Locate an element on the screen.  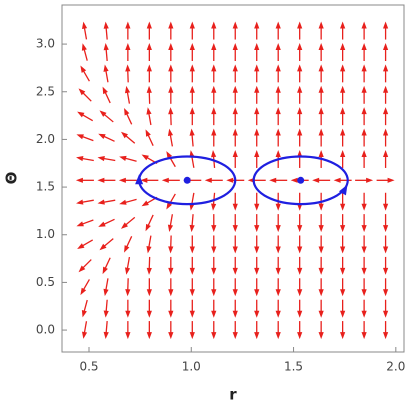
y-tick-label: 2.0 is located at coordinates (45, 139).